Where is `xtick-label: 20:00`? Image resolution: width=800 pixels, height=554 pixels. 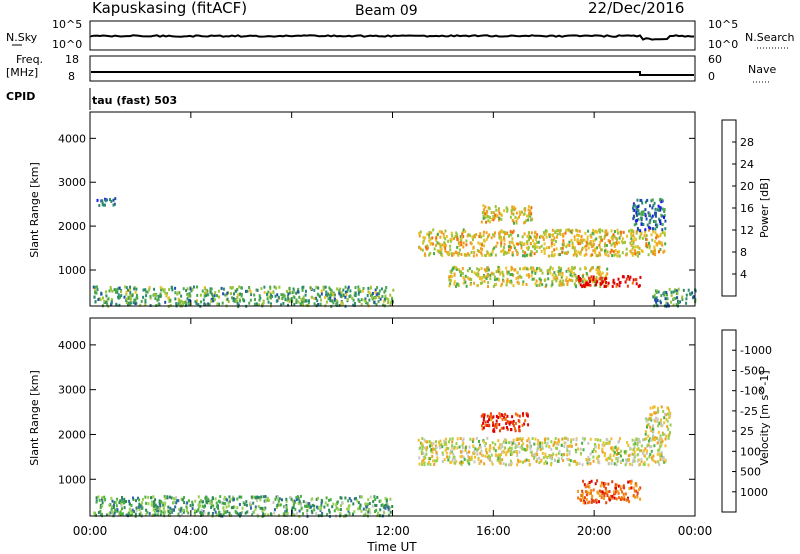
xtick-label: 20:00 is located at coordinates (594, 531).